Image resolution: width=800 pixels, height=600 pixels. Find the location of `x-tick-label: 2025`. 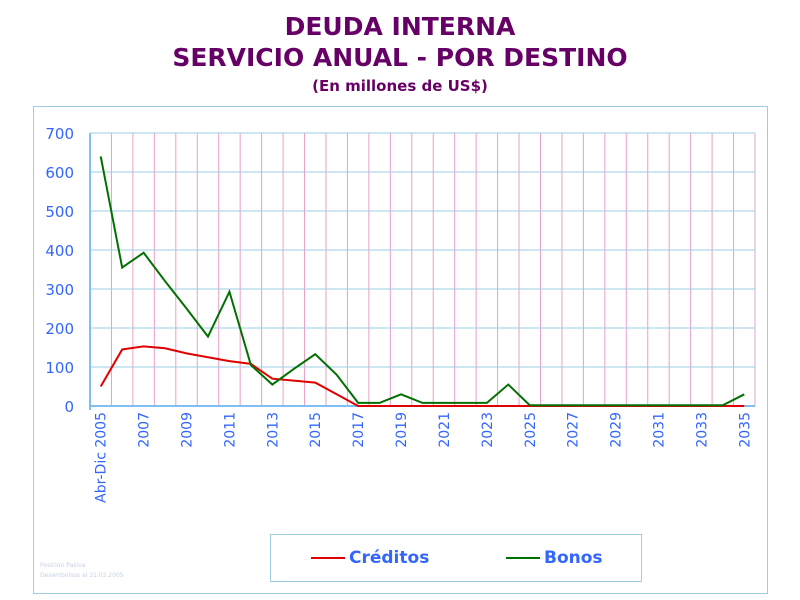

x-tick-label: 2025 is located at coordinates (531, 430).